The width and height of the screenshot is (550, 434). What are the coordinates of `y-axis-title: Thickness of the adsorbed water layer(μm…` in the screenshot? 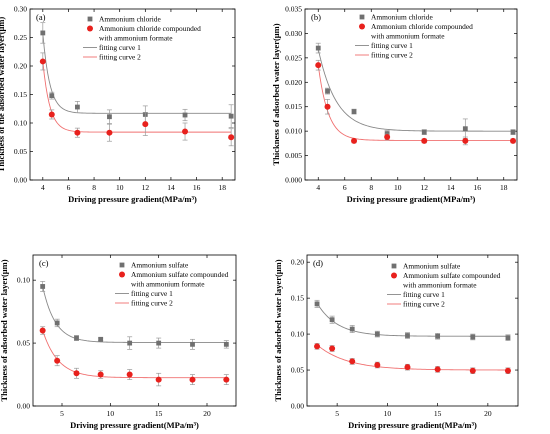 It's located at (3, 95).